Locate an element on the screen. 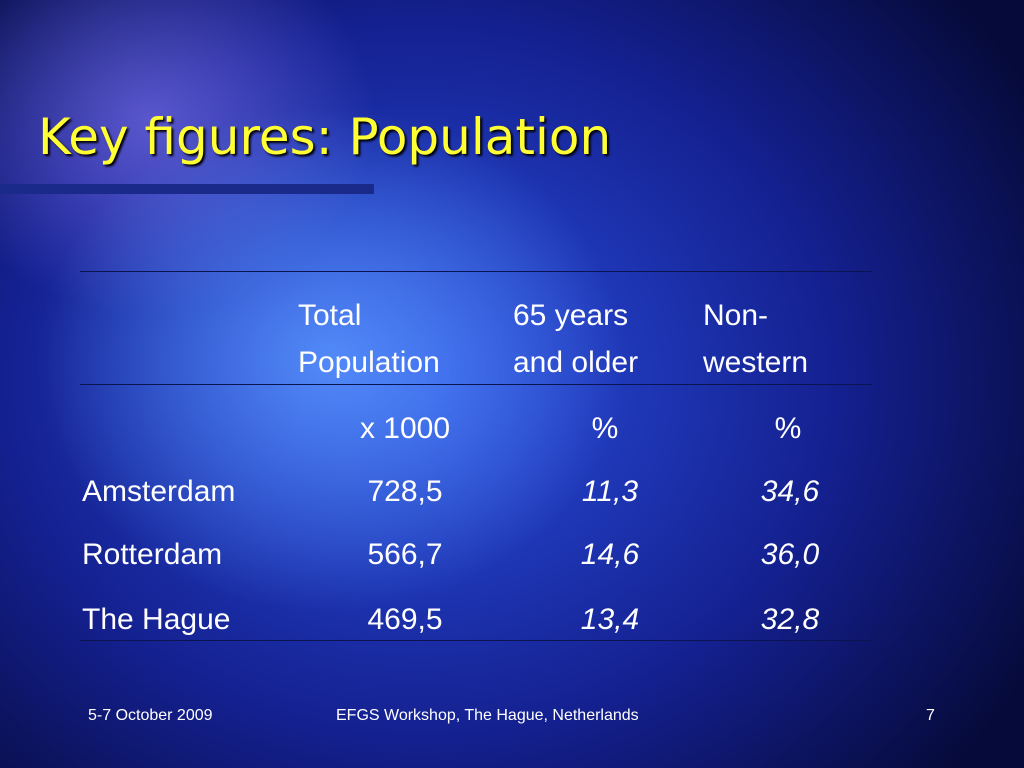 The image size is (1024, 768). page-number: 7 is located at coordinates (930, 715).